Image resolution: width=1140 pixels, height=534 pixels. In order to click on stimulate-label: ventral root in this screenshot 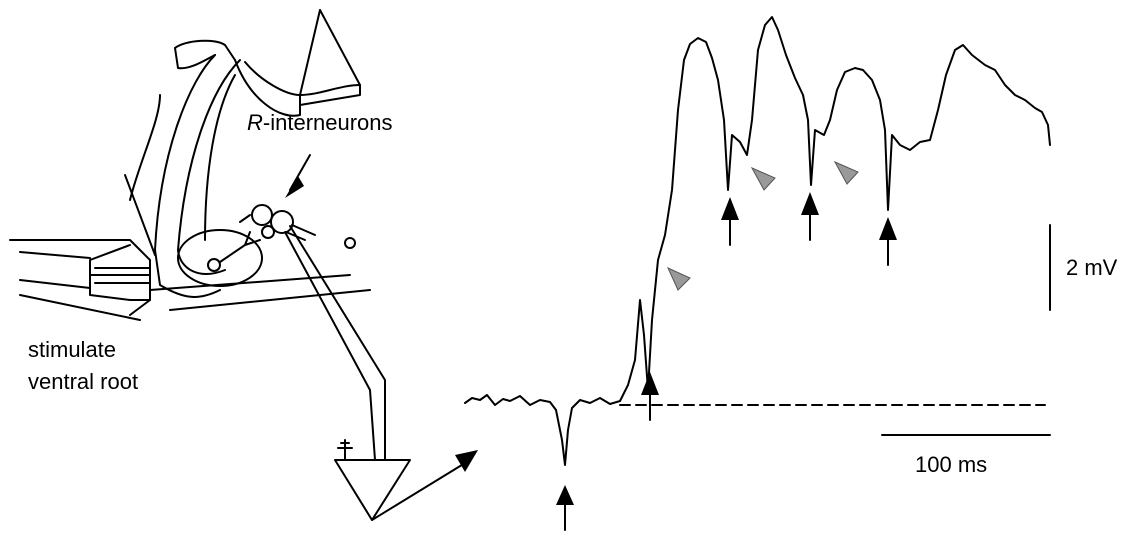, I will do `click(83, 381)`.